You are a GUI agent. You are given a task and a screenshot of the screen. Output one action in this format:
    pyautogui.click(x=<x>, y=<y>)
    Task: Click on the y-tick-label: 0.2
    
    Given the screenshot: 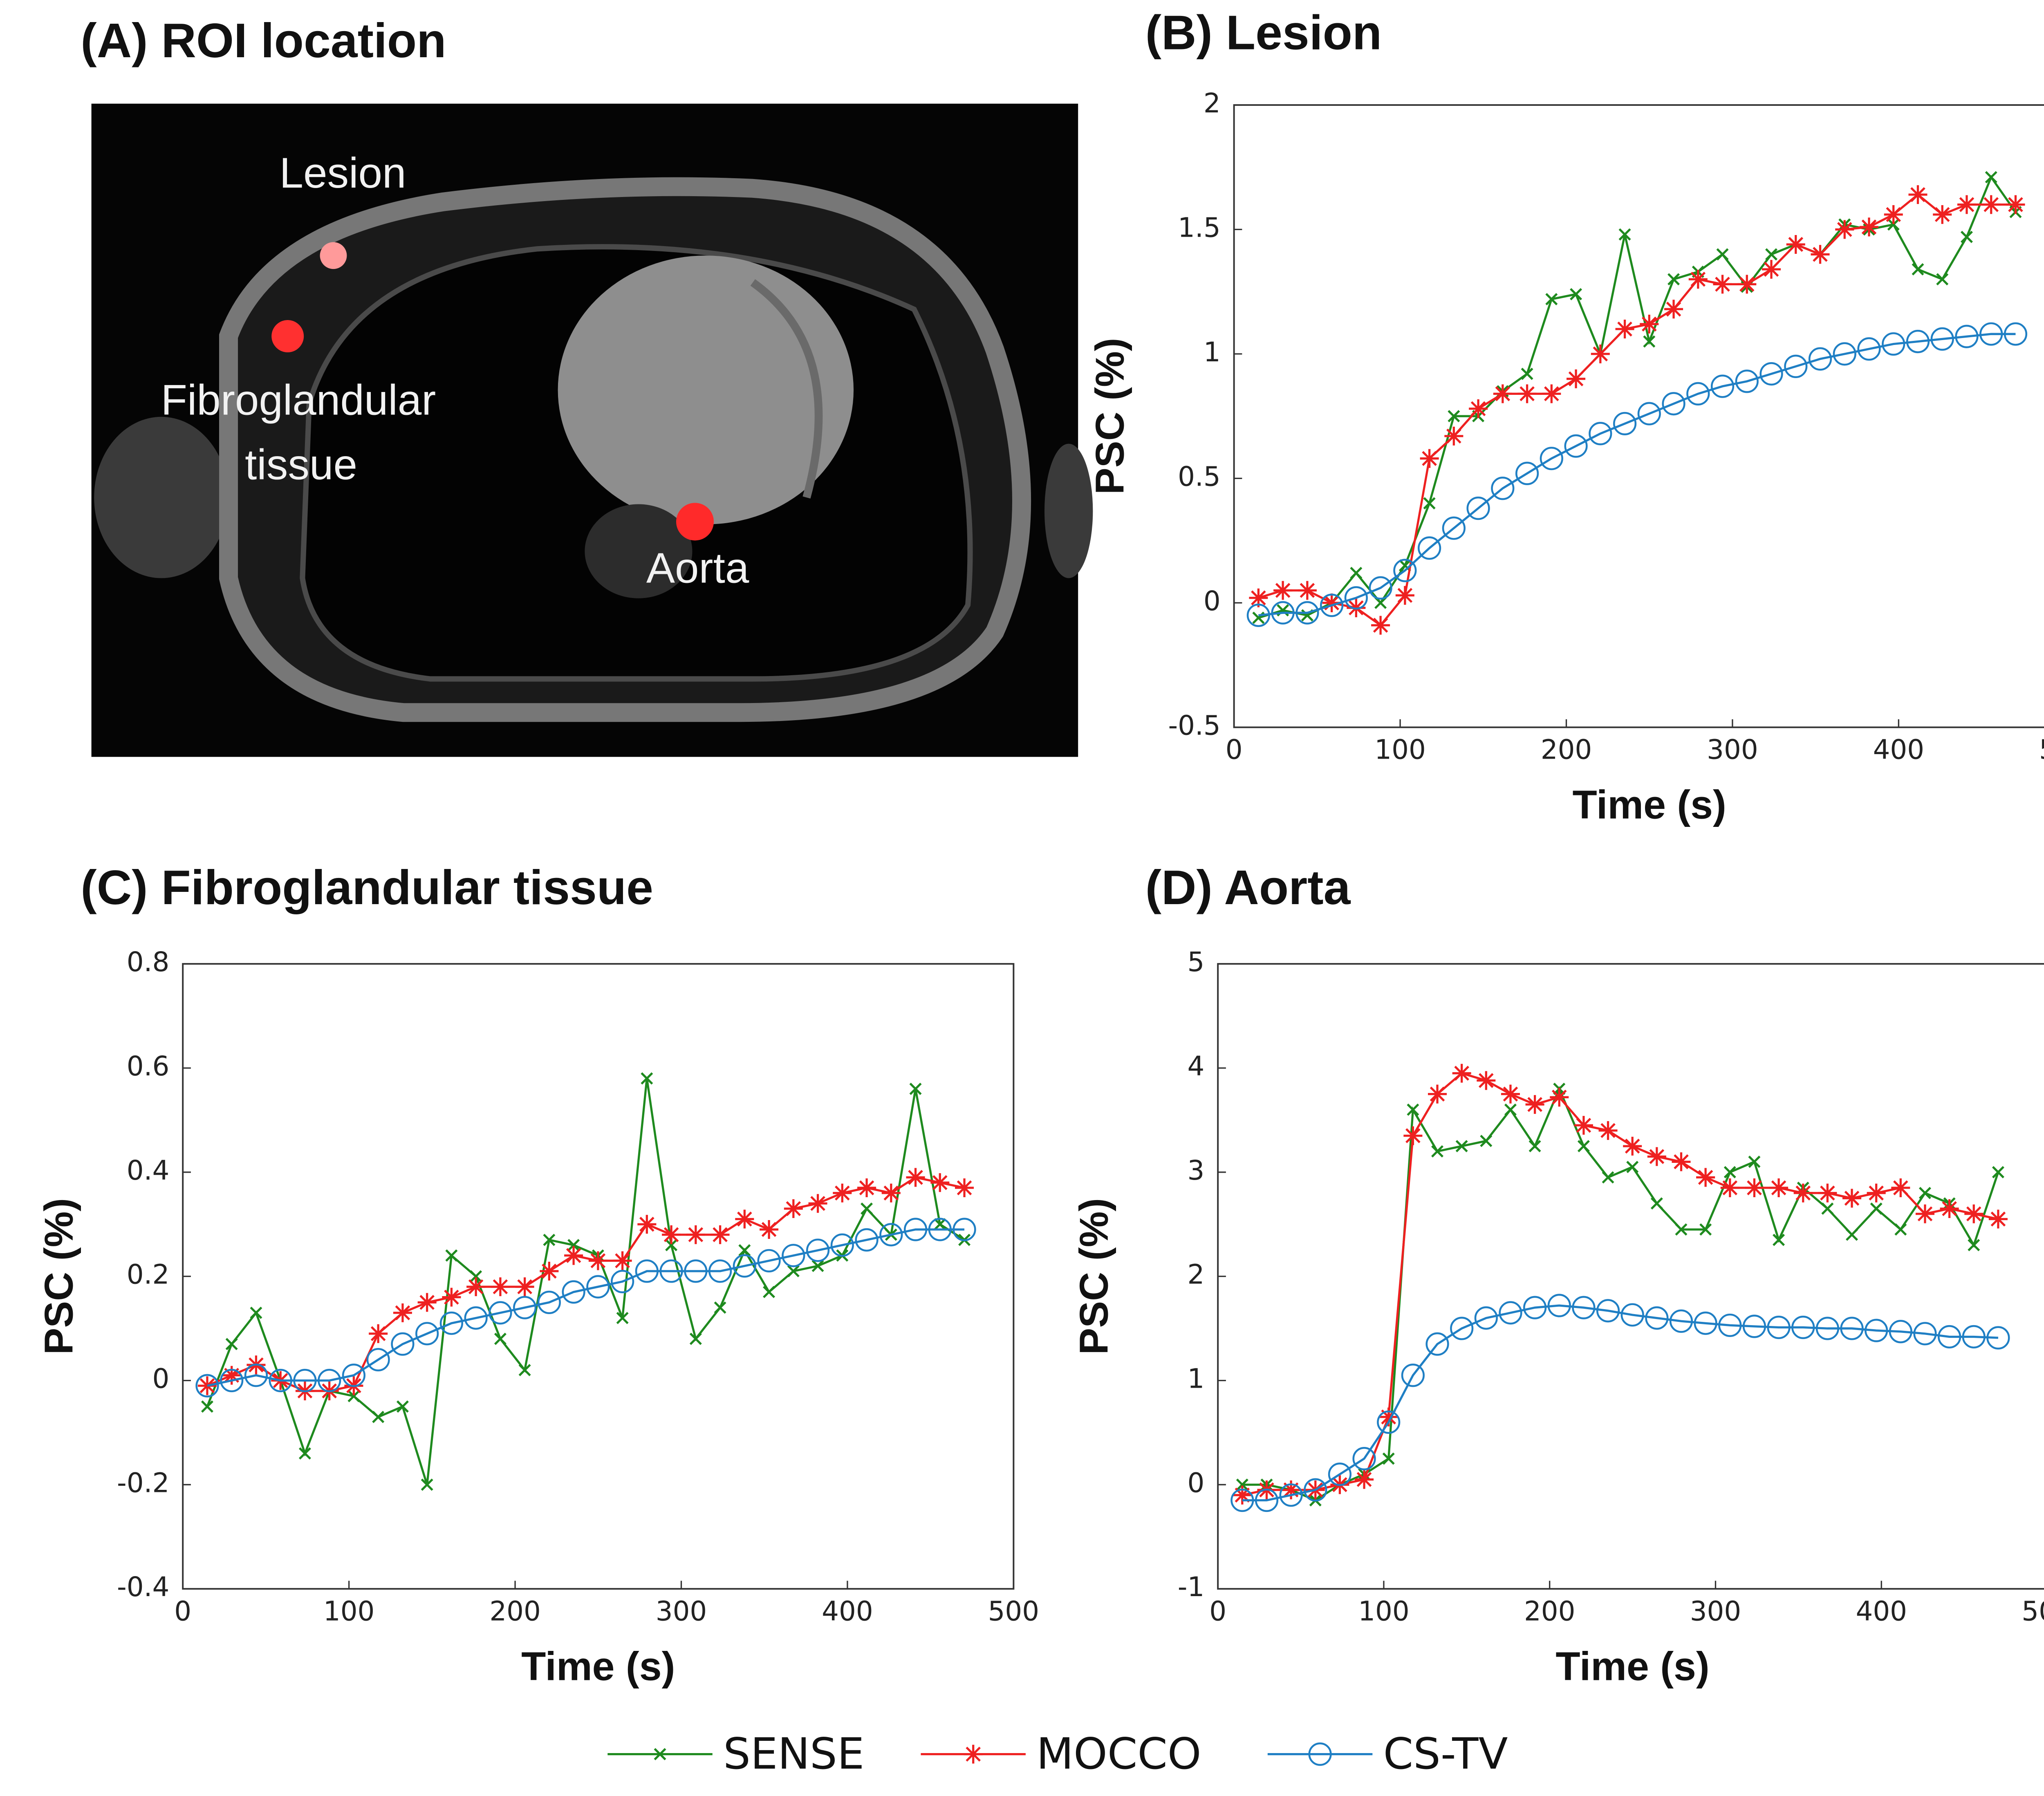 What is the action you would take?
    pyautogui.click(x=149, y=1274)
    